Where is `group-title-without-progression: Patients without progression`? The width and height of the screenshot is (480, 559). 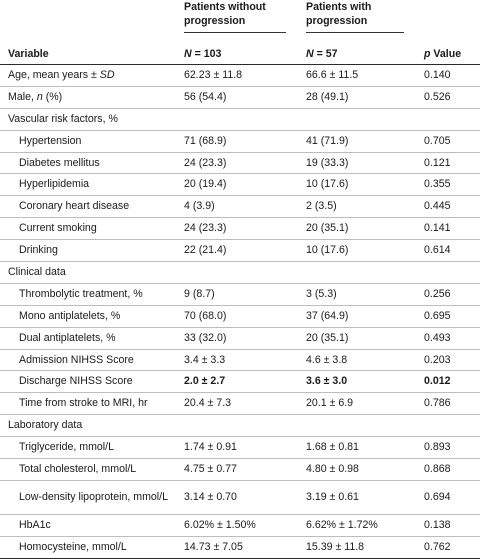
group-title-without-progression: Patients without progression is located at coordinates (235, 16).